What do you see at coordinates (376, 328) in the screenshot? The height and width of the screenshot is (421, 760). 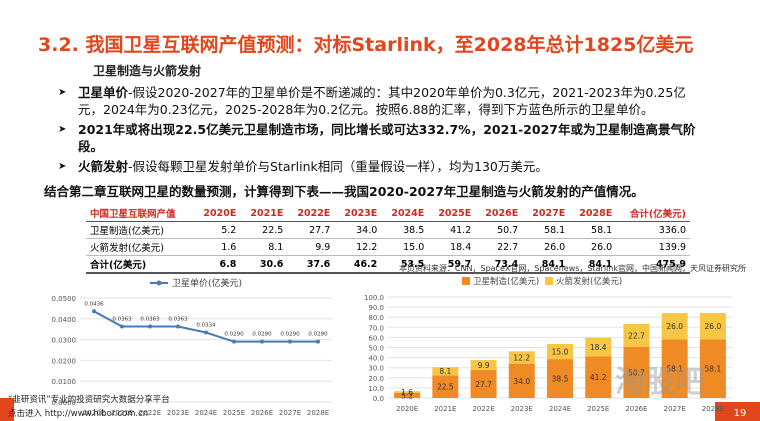 I see `y-tick-label: 70.0` at bounding box center [376, 328].